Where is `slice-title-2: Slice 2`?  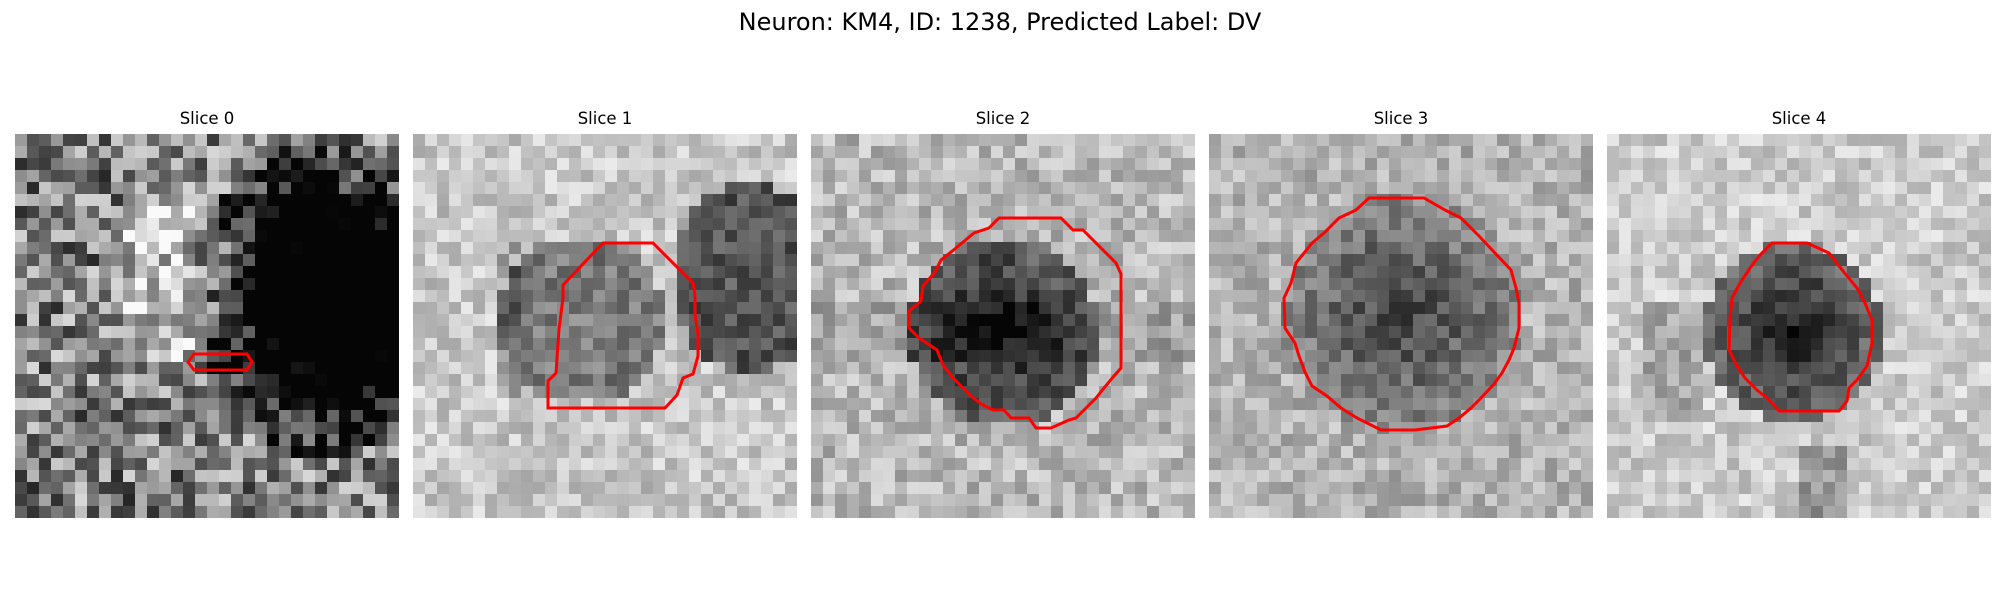 slice-title-2: Slice 2 is located at coordinates (1003, 118).